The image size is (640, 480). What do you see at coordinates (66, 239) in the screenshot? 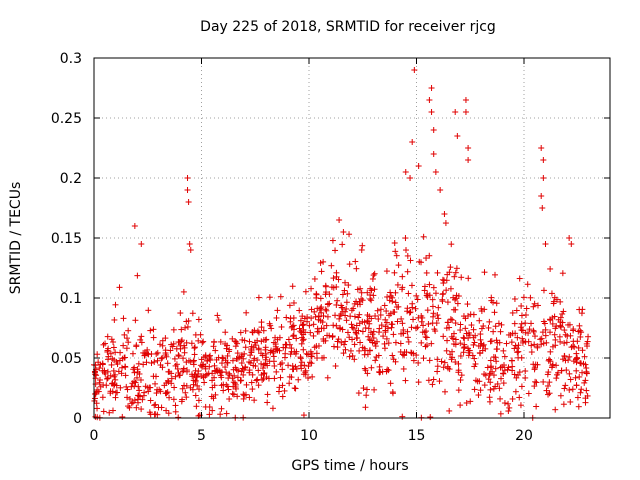
I see `y-tick-label: 0.15` at bounding box center [66, 239].